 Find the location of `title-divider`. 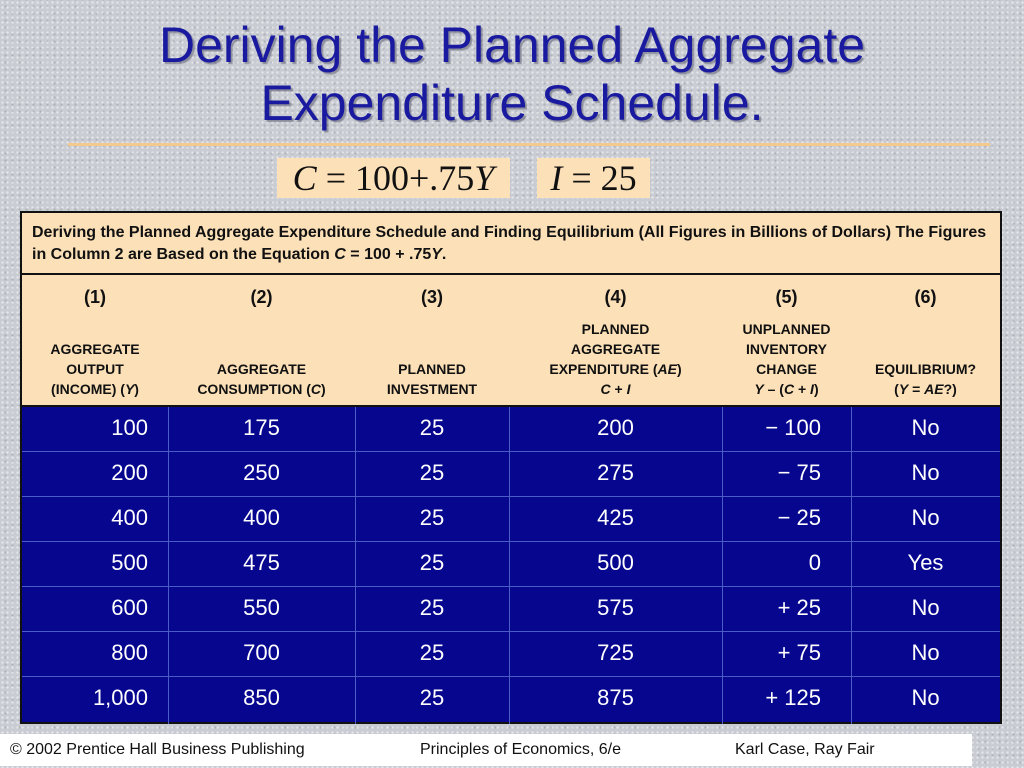

title-divider is located at coordinates (529, 144).